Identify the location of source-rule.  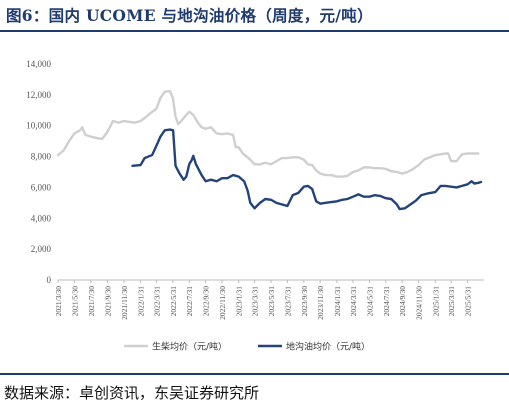
(254, 374).